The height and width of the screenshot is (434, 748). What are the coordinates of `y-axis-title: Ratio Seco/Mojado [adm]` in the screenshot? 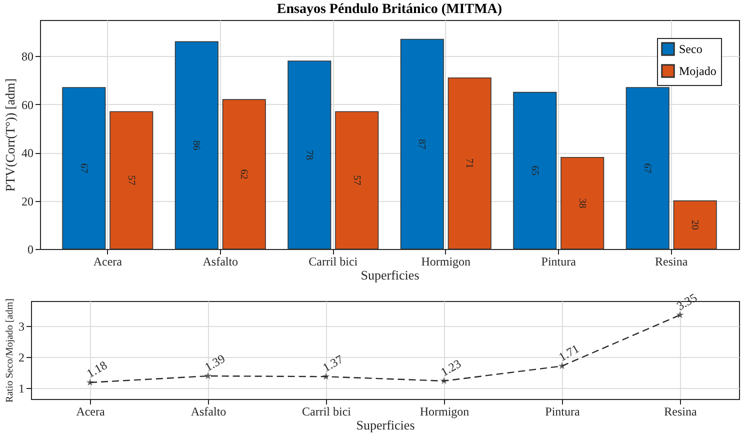 It's located at (10, 350).